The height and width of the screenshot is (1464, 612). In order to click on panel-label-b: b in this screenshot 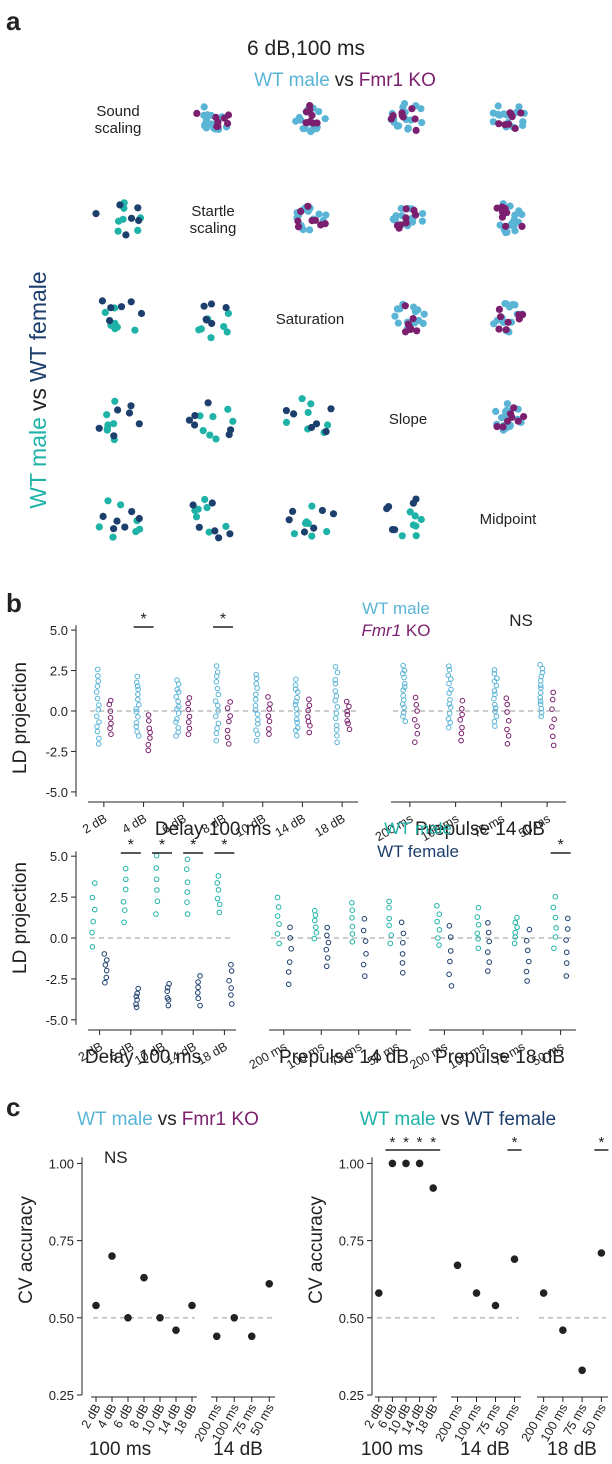, I will do `click(14, 603)`.